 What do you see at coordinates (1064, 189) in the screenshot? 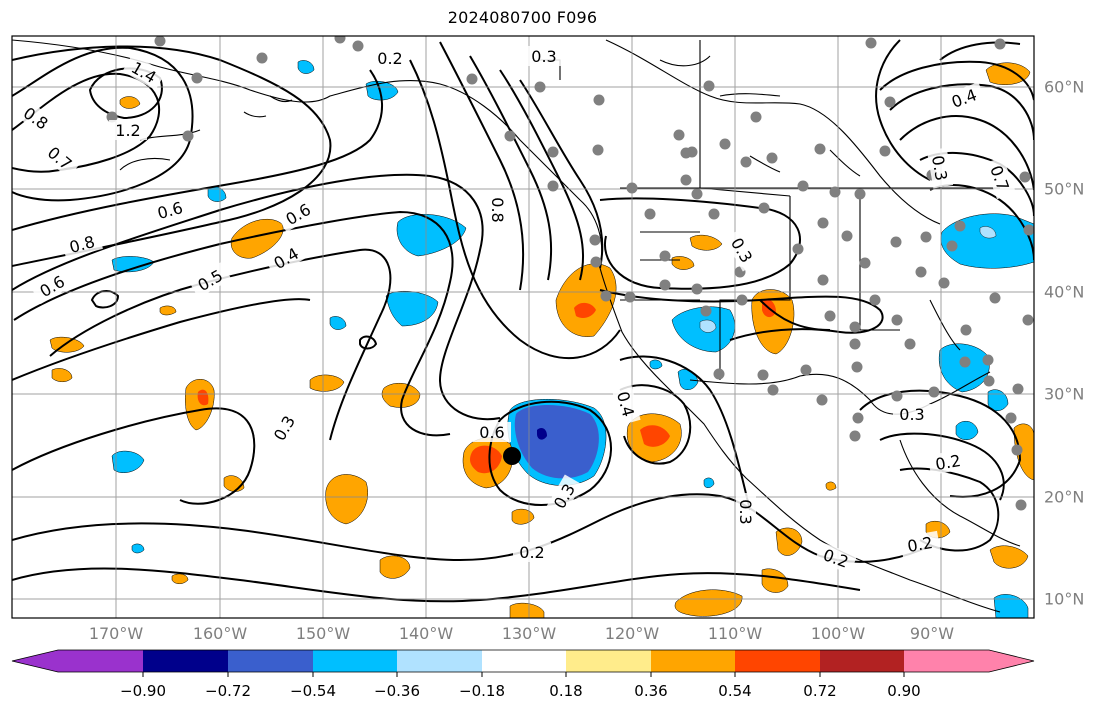
I see `lat-label-50n: 50°N` at bounding box center [1064, 189].